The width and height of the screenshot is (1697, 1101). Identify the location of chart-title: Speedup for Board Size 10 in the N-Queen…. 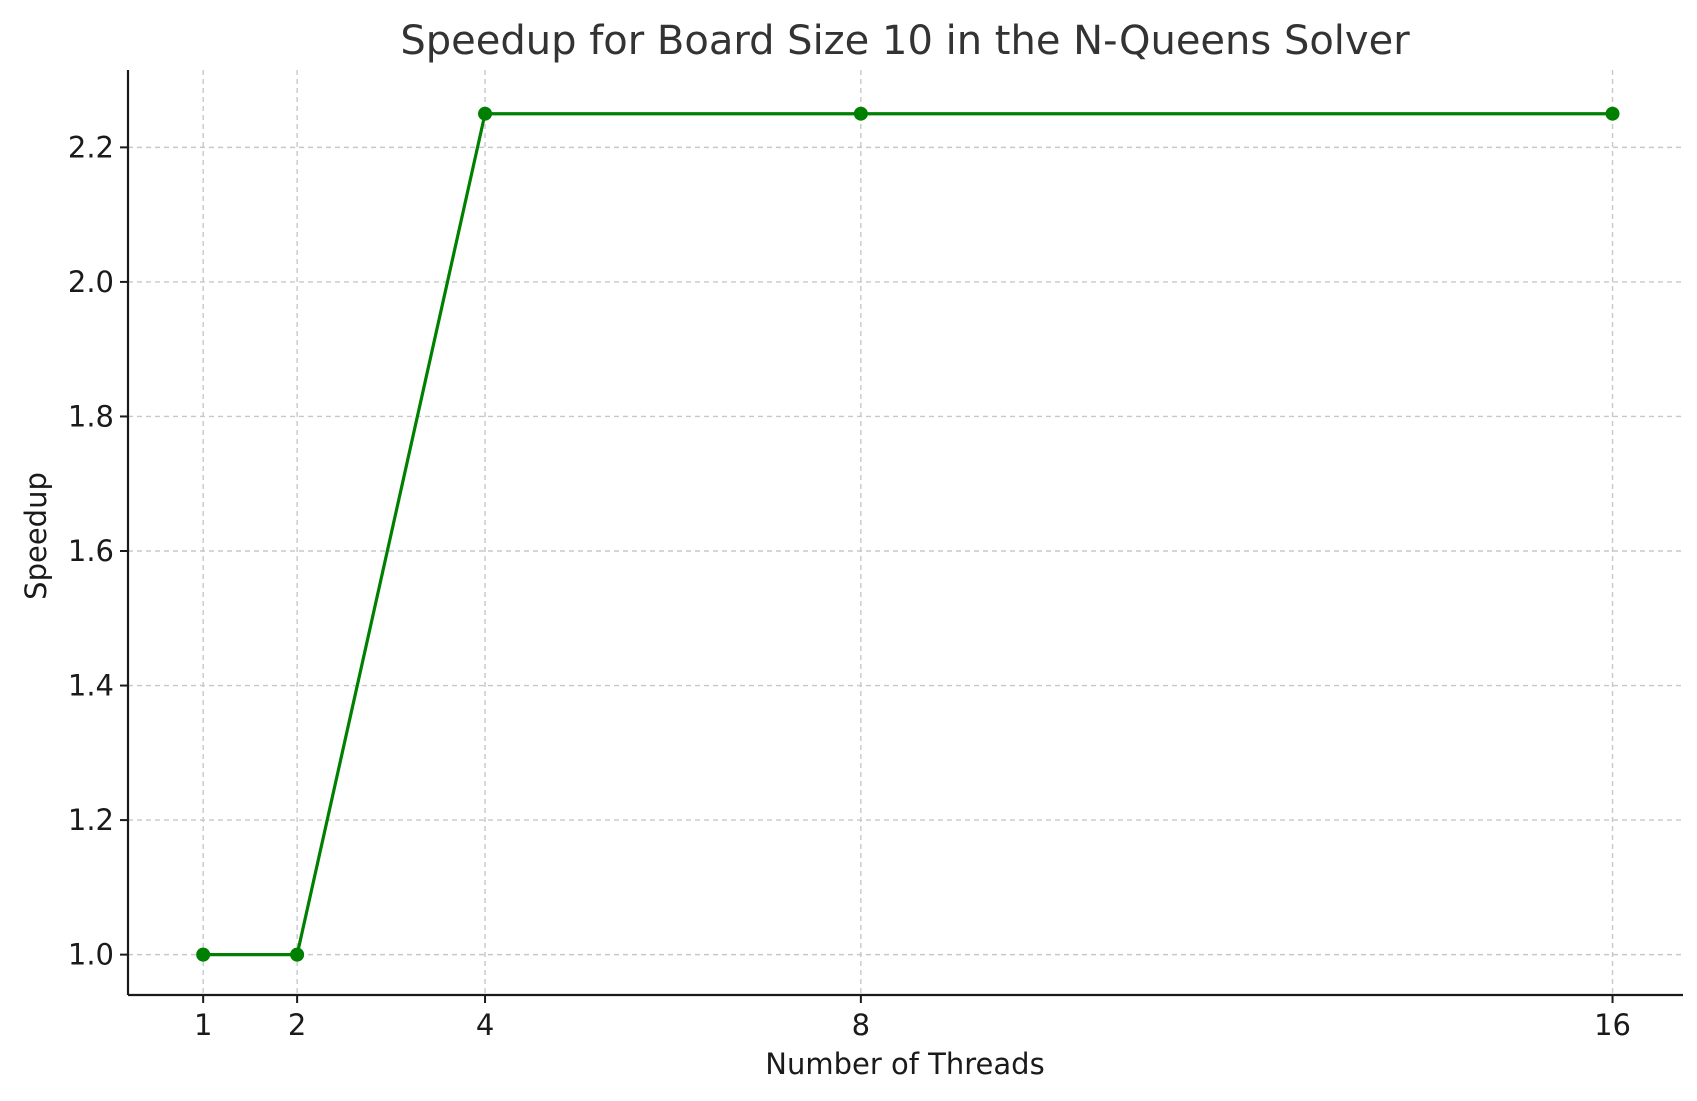
(905, 41).